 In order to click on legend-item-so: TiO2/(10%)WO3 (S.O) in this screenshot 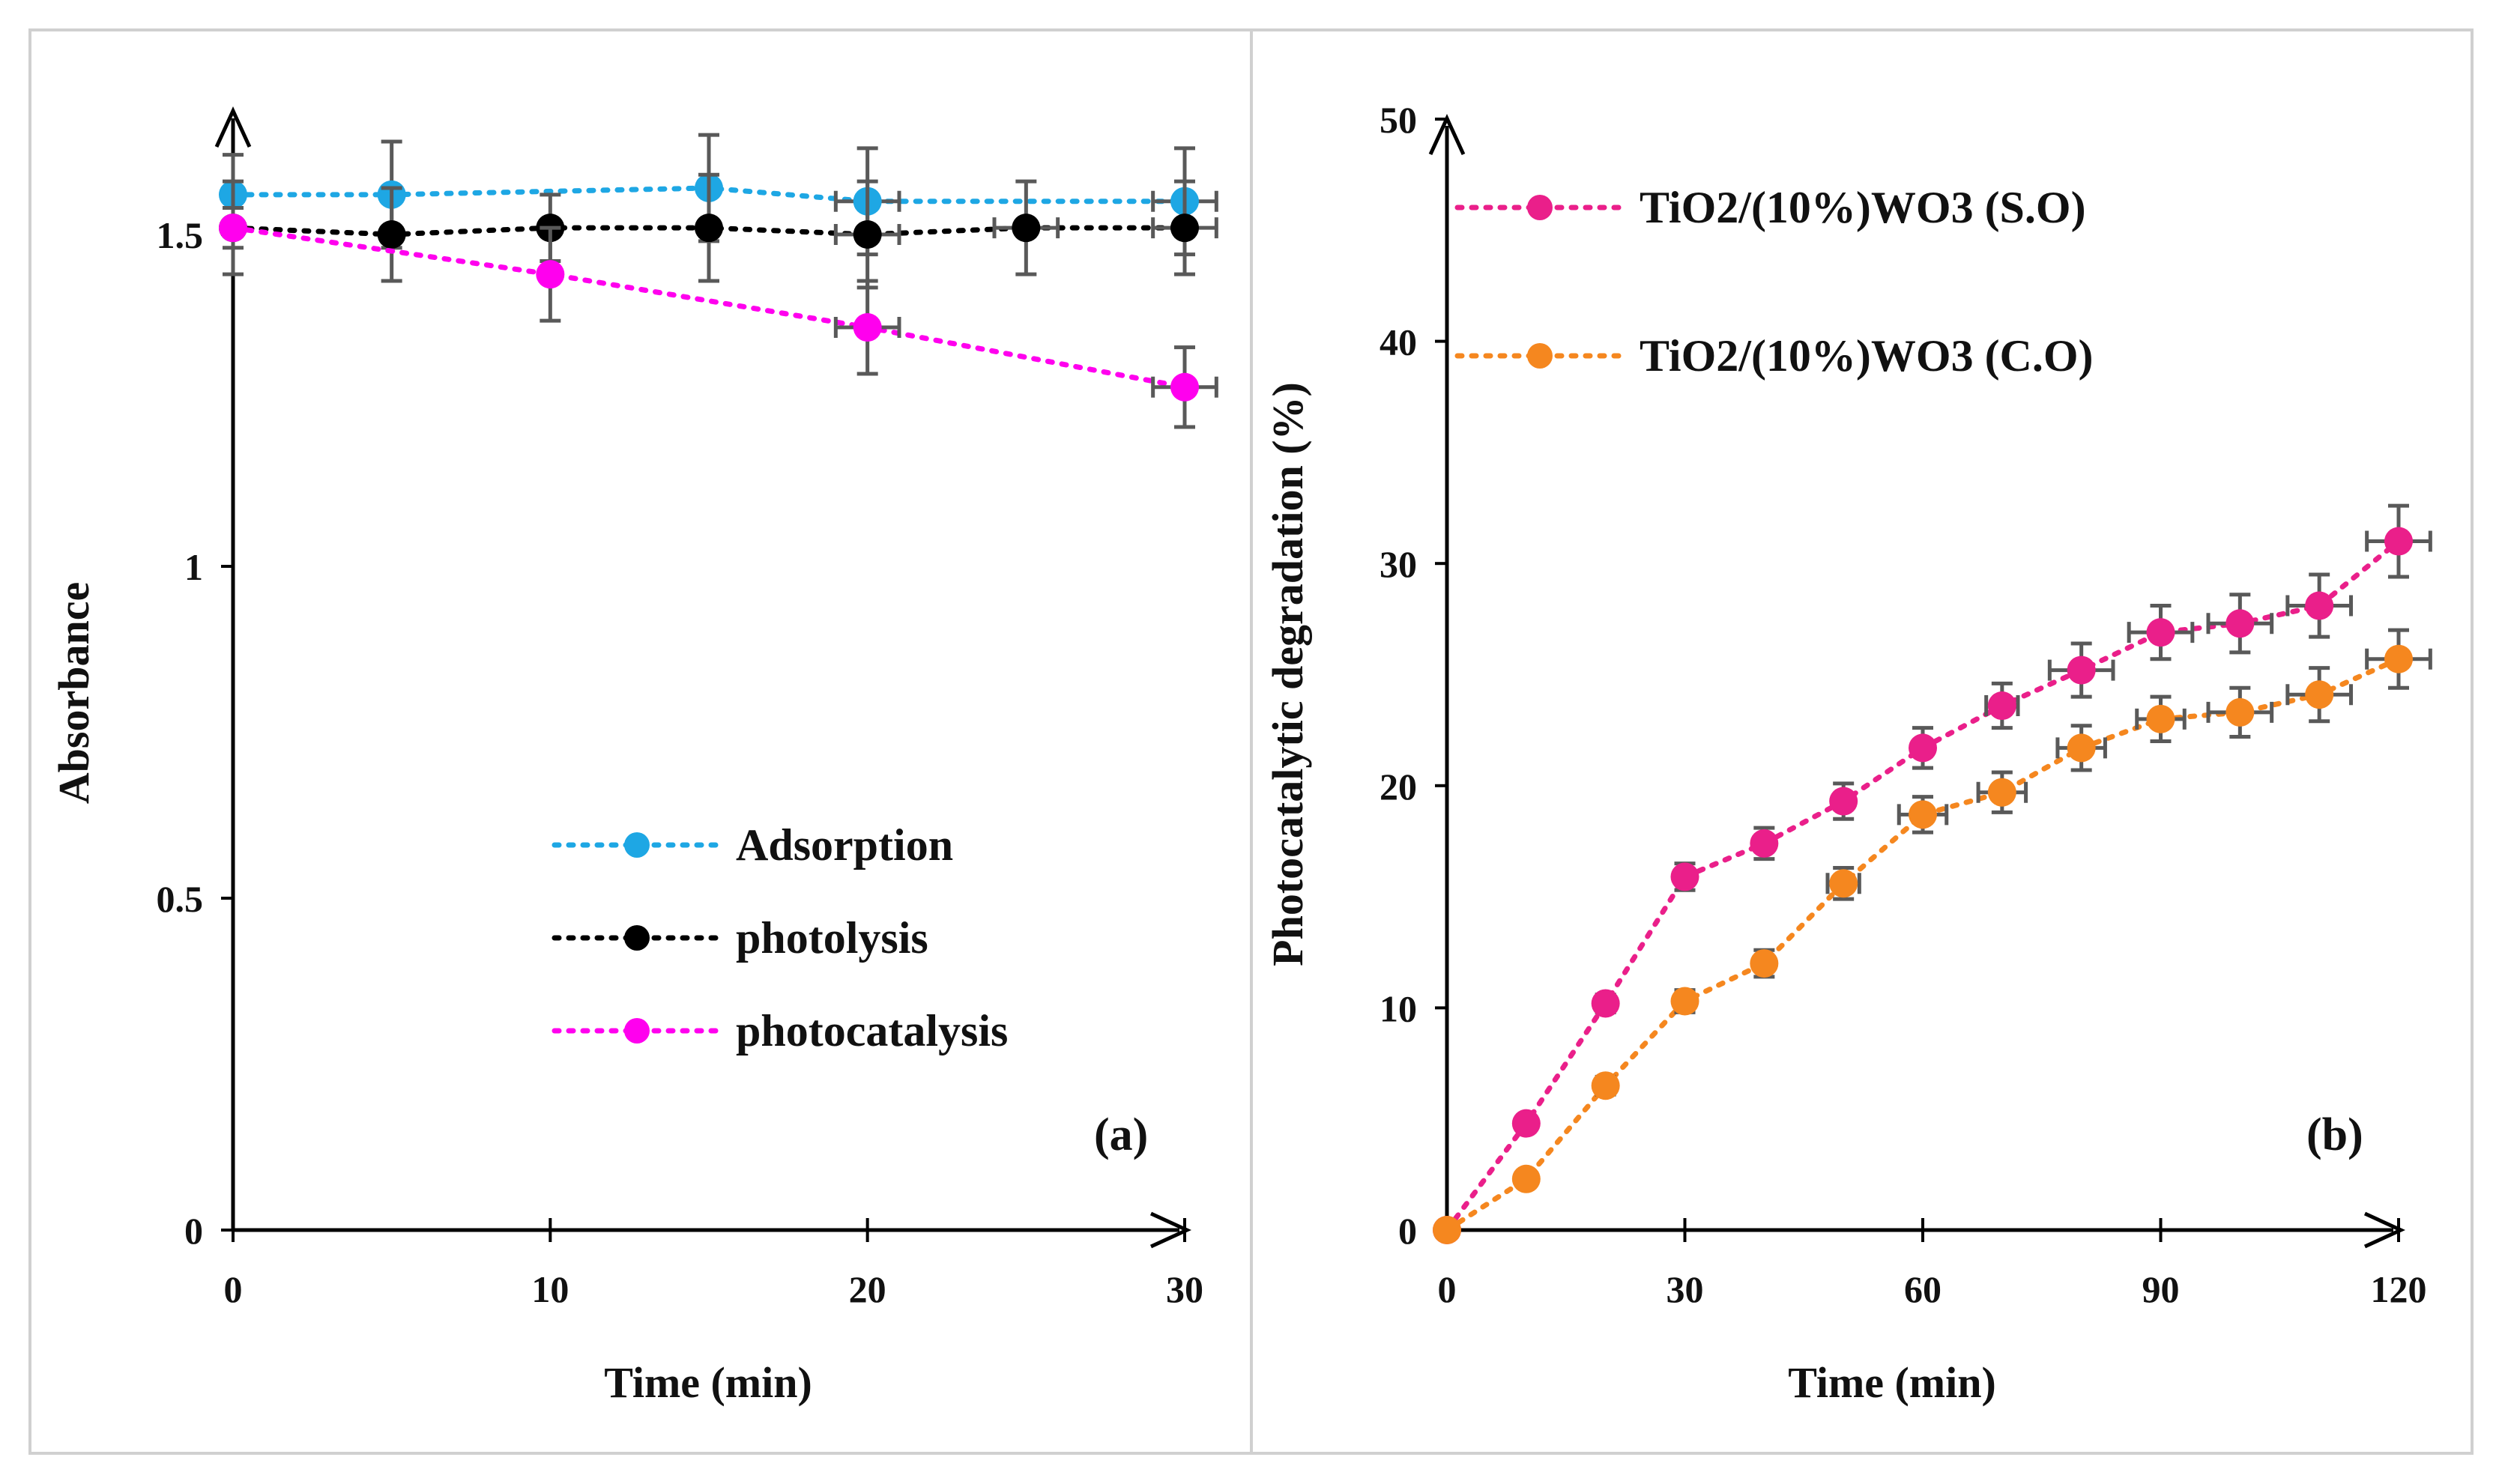, I will do `click(1770, 207)`.